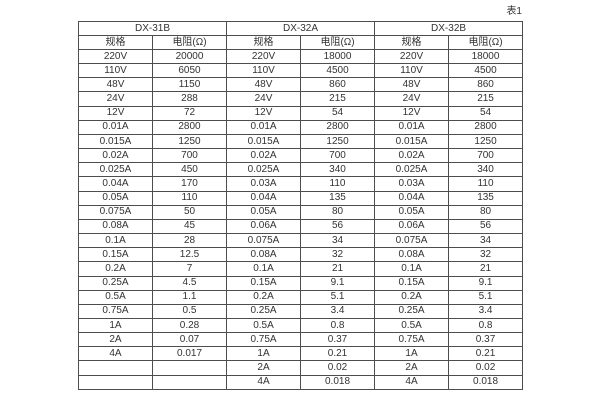 The width and height of the screenshot is (600, 400). Describe the element at coordinates (486, 311) in the screenshot. I see `cell-resistance: 3.4` at that location.